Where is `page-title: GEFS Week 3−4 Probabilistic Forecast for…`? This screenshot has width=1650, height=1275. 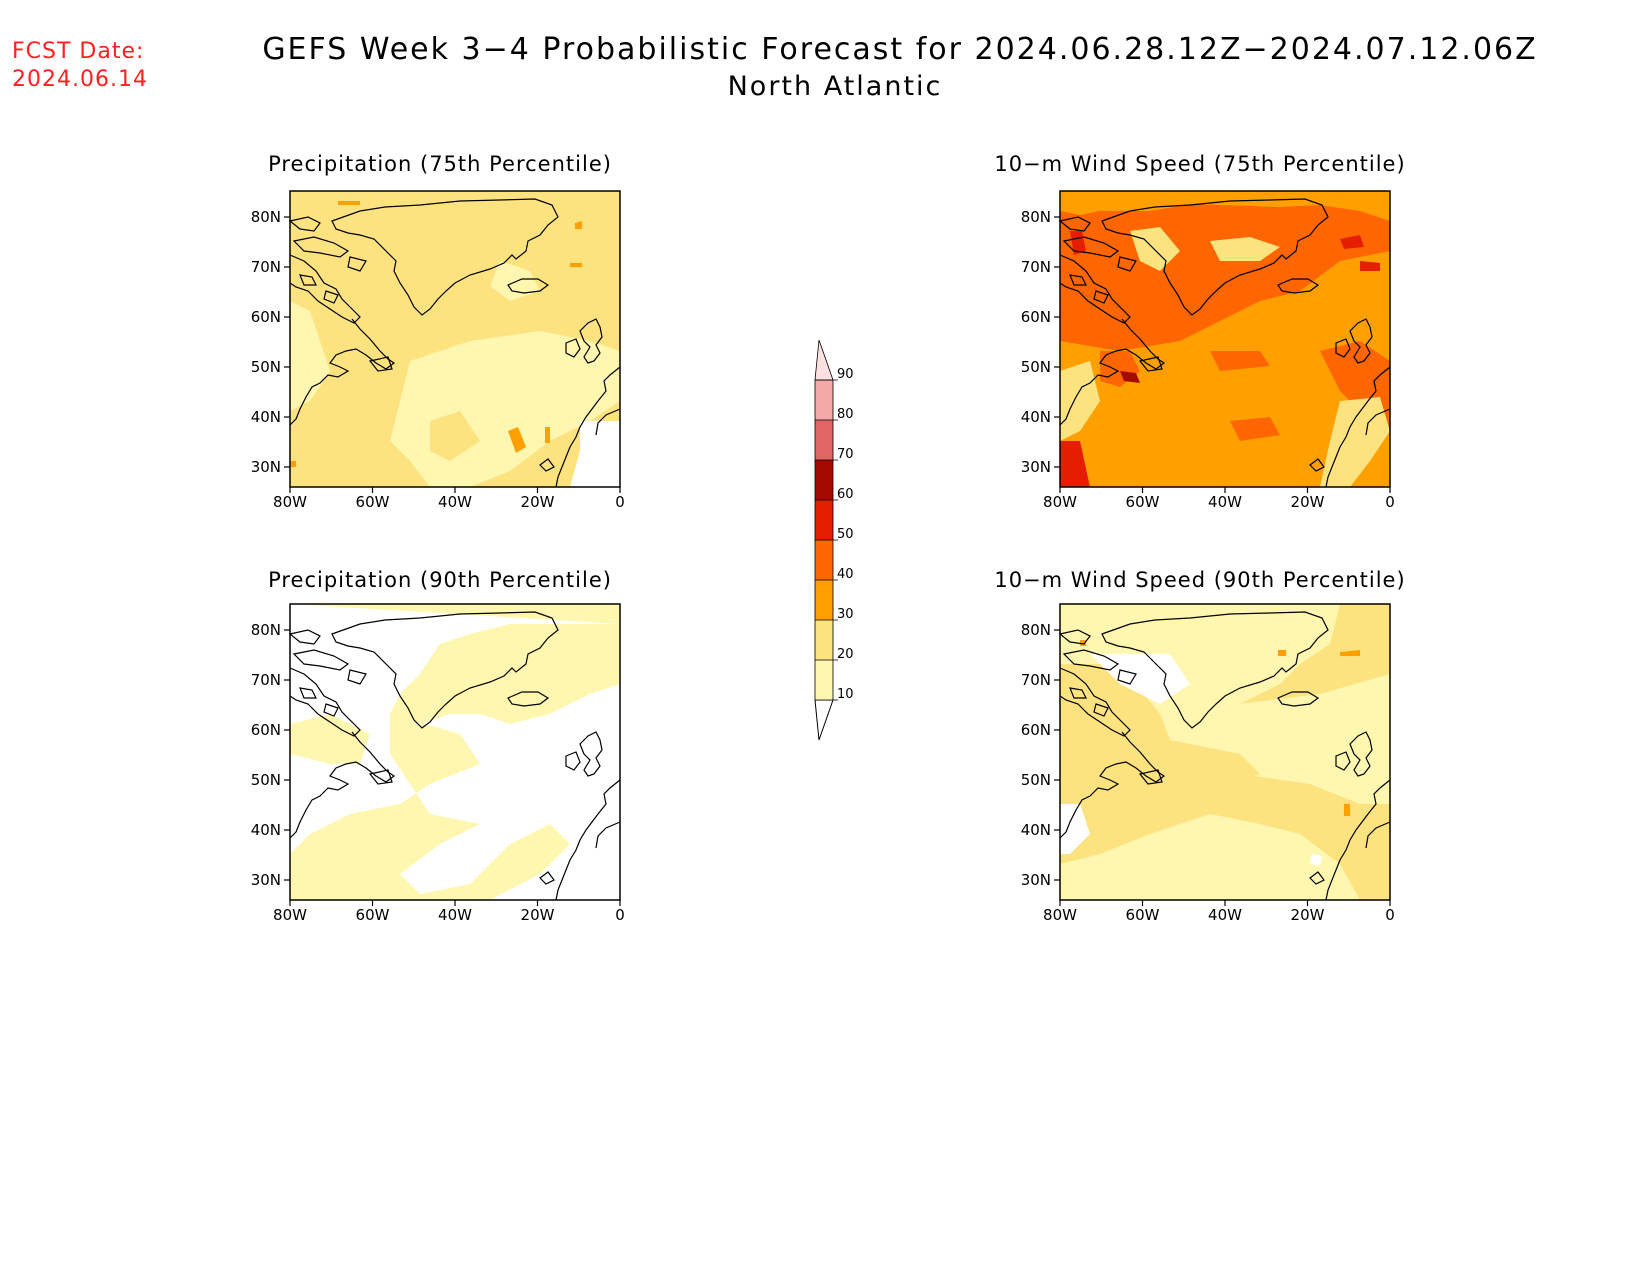 page-title: GEFS Week 3−4 Probabilistic Forecast for… is located at coordinates (900, 49).